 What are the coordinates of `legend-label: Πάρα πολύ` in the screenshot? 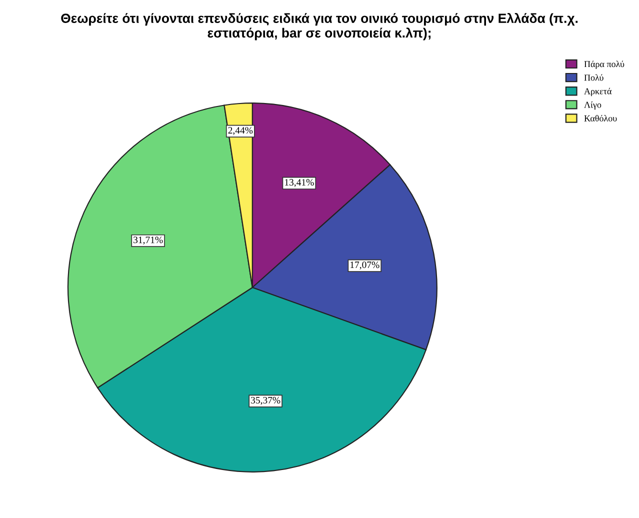 It's located at (604, 64).